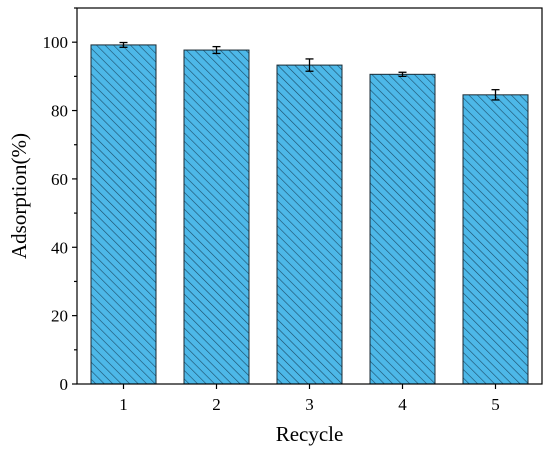  Describe the element at coordinates (56, 42) in the screenshot. I see `y-tick-label-100: 100` at that location.